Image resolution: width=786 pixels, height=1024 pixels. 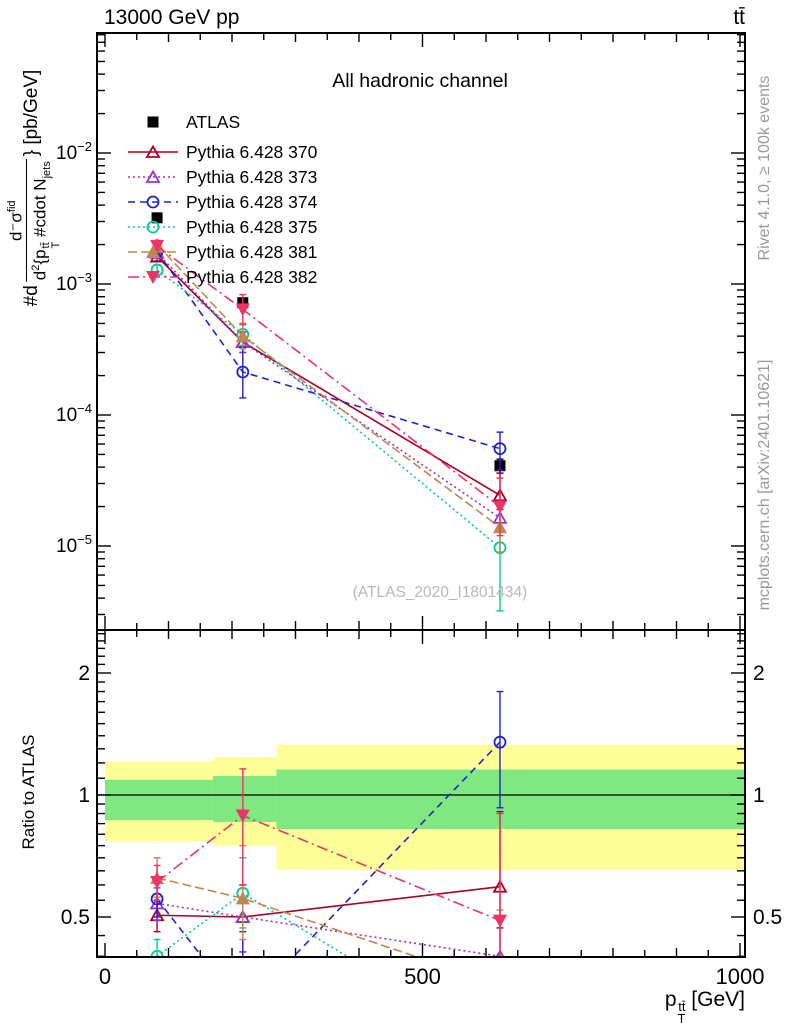 I want to click on mcplots-arxiv-note: mcplots.cern.ch [arXiv:2401.10621], so click(x=764, y=485).